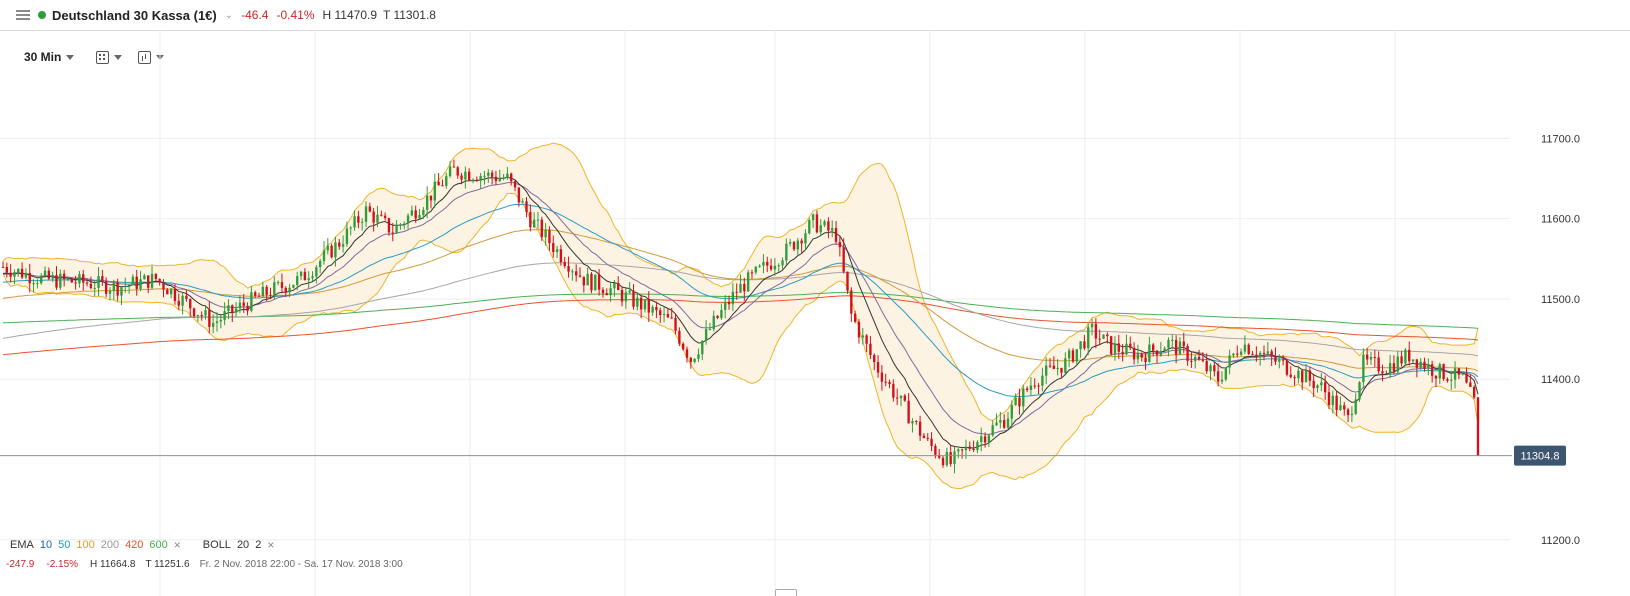 This screenshot has height=596, width=1630. Describe the element at coordinates (118, 57) in the screenshot. I see `caret-down-icon` at that location.